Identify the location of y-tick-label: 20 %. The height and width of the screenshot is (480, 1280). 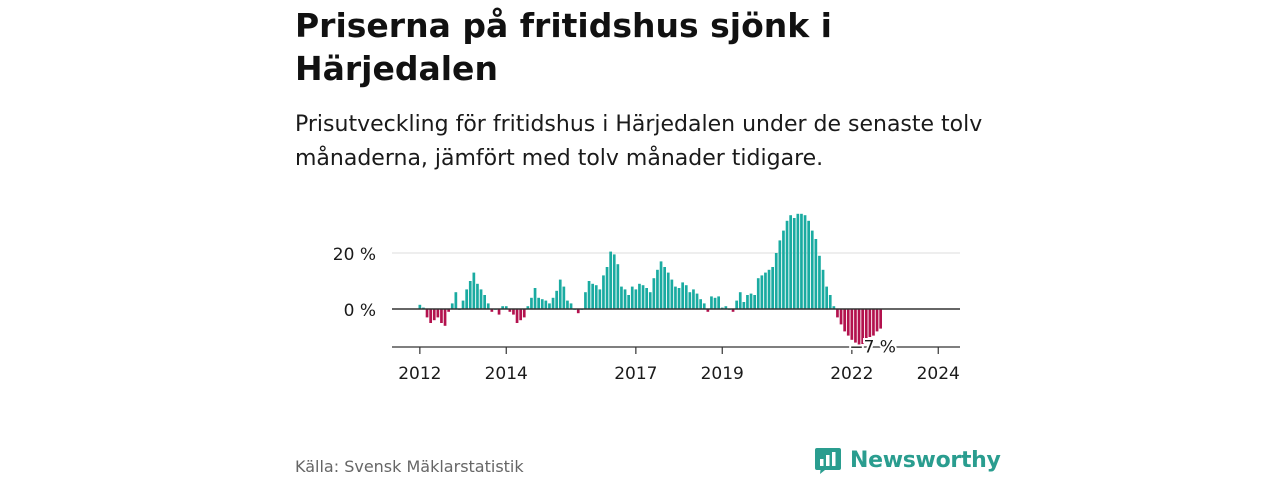
(354, 255).